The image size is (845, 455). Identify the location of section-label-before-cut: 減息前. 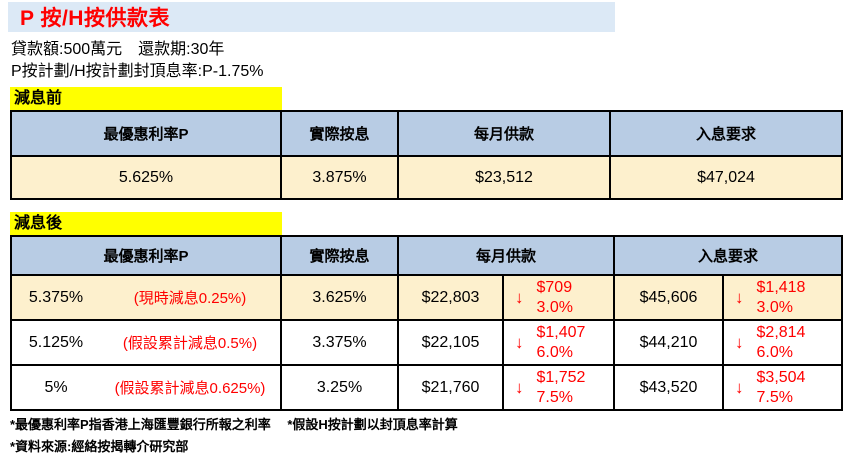
(146, 98).